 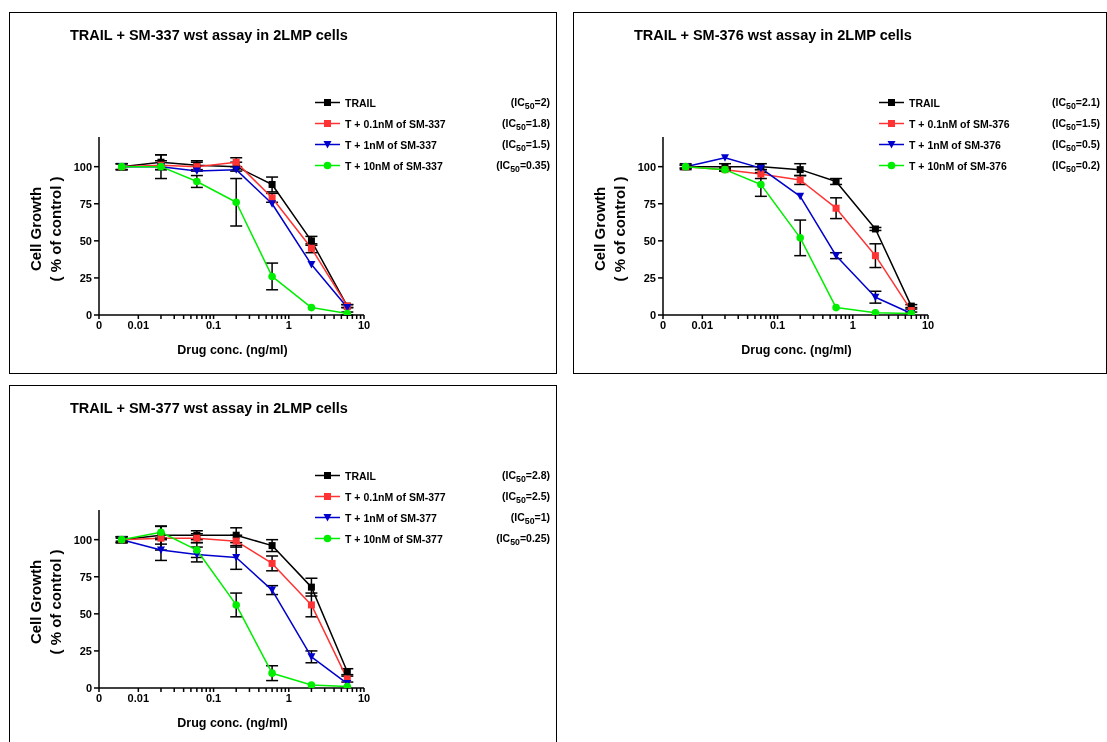 What do you see at coordinates (394, 165) in the screenshot?
I see `legend-label: T + 10nM of SM-337` at bounding box center [394, 165].